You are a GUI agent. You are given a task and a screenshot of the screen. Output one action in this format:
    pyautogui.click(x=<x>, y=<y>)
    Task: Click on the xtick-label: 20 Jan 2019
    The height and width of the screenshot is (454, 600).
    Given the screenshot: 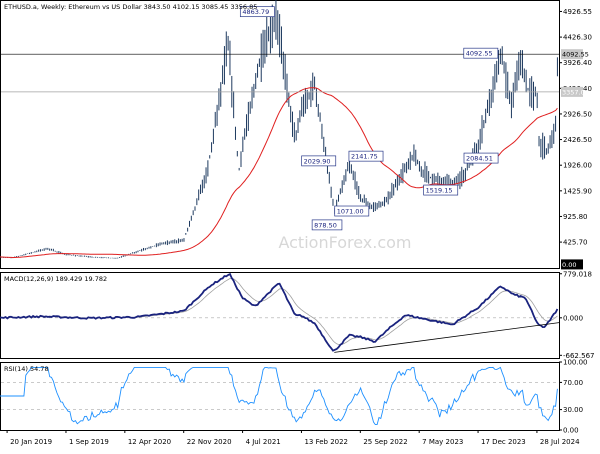 What is the action you would take?
    pyautogui.click(x=31, y=442)
    